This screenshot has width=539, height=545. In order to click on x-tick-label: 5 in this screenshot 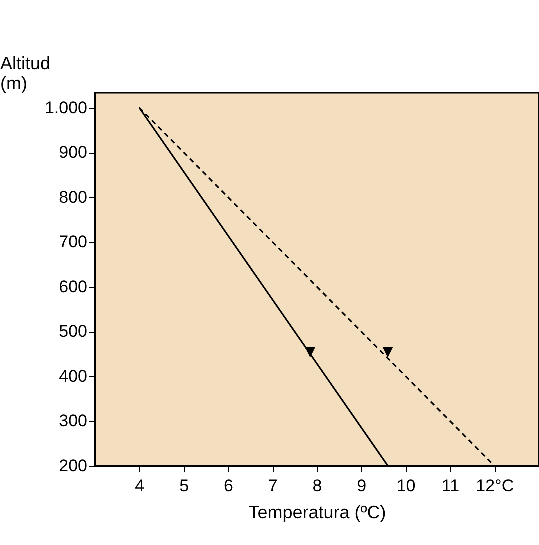, I will do `click(185, 486)`.